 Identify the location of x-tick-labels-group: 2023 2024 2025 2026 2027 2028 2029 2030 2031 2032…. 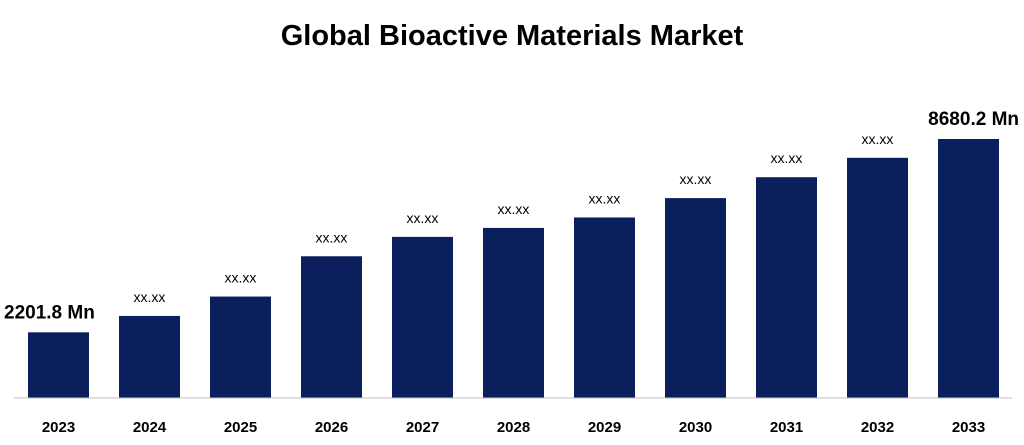
(513, 427).